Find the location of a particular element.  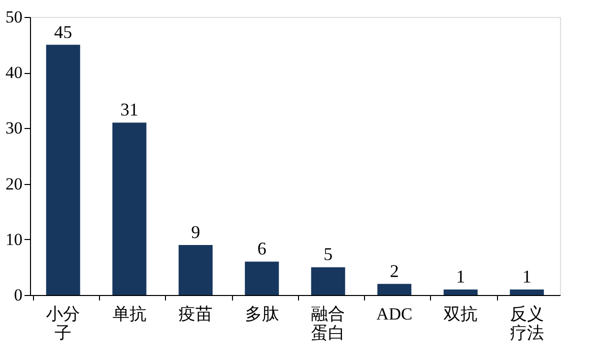

data-label: 9 is located at coordinates (195, 232).